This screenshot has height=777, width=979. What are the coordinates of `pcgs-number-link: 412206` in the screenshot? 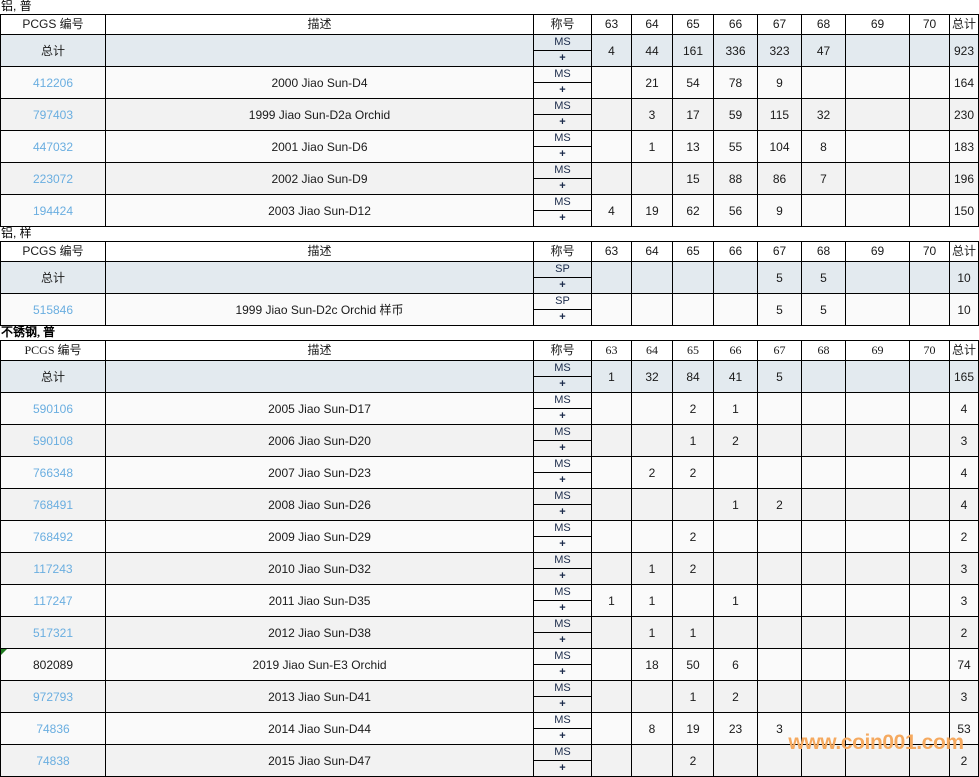 It's located at (53, 82).